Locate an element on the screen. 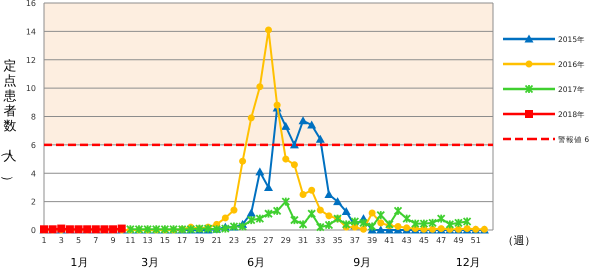 The height and width of the screenshot is (270, 592). x2-tick-label: 12月 is located at coordinates (468, 262).